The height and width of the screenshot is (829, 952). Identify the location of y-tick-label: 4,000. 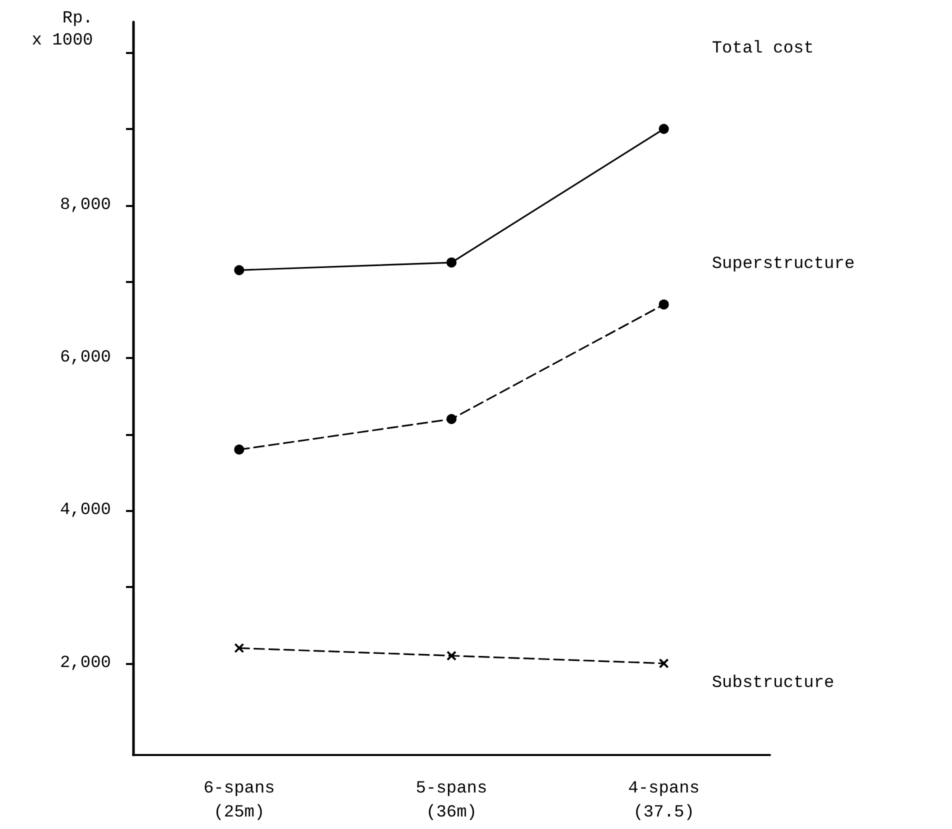
(85, 510).